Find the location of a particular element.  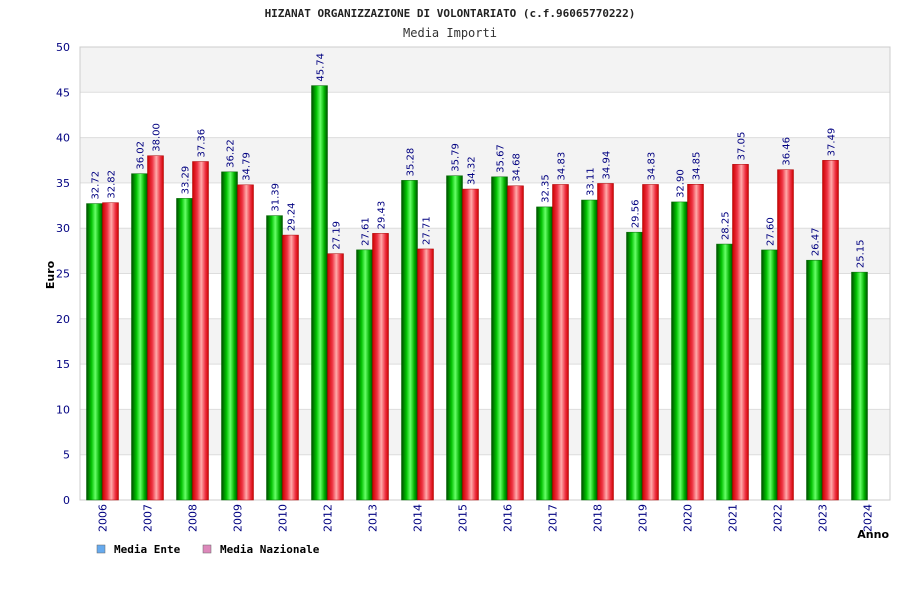

x-tick-label: 2006 is located at coordinates (103, 518).